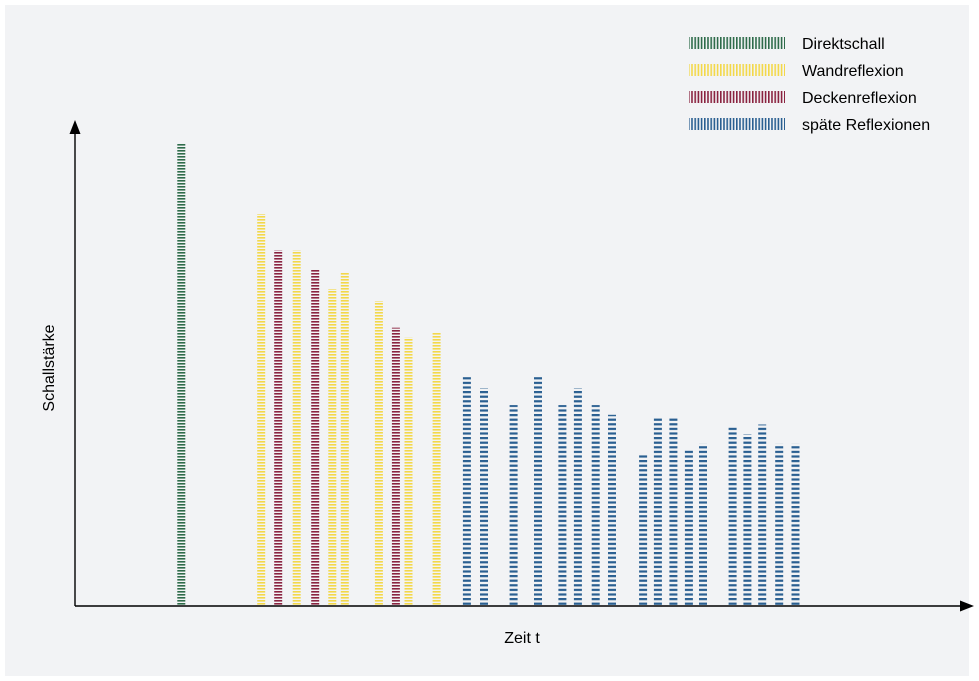 The image size is (979, 681). Describe the element at coordinates (522, 638) in the screenshot. I see `x-axis-label: Zeit t` at that location.